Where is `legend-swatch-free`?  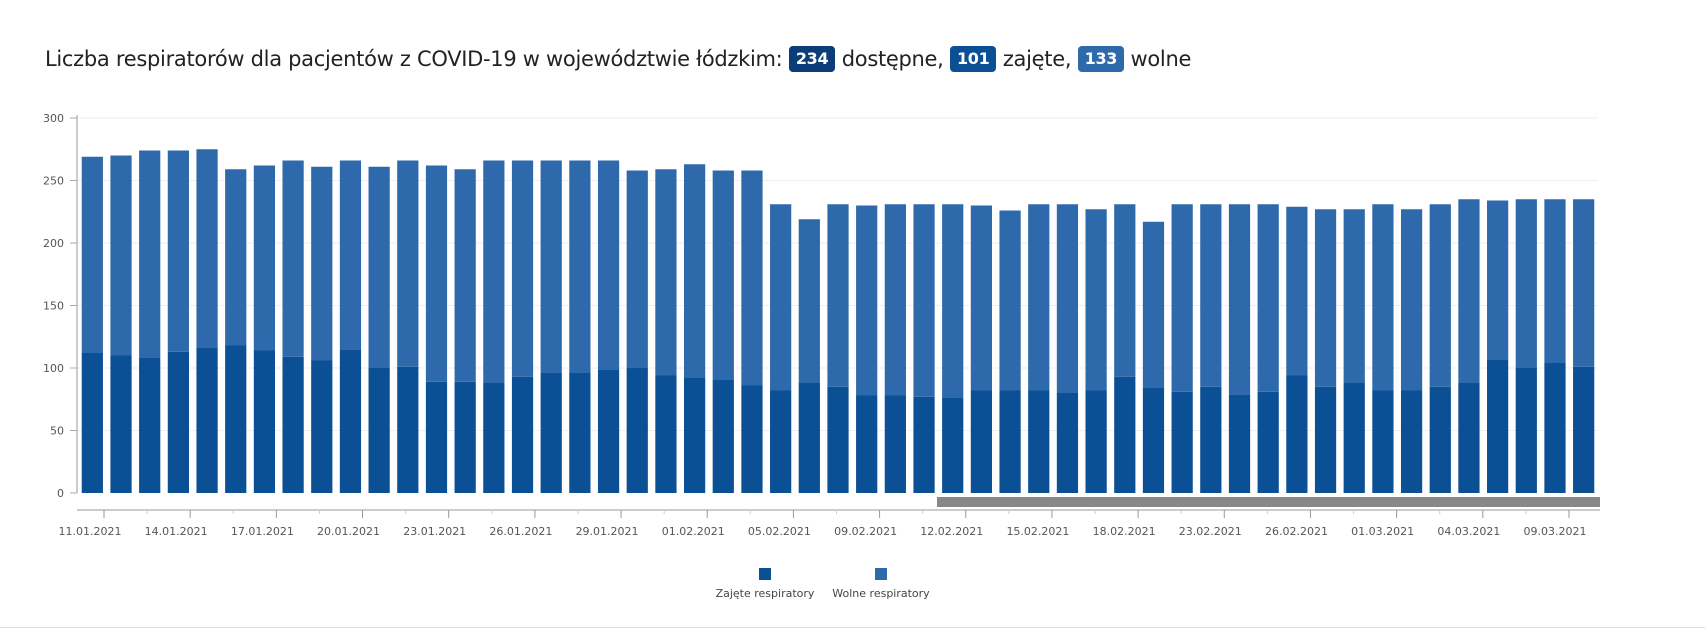 legend-swatch-free is located at coordinates (881, 574).